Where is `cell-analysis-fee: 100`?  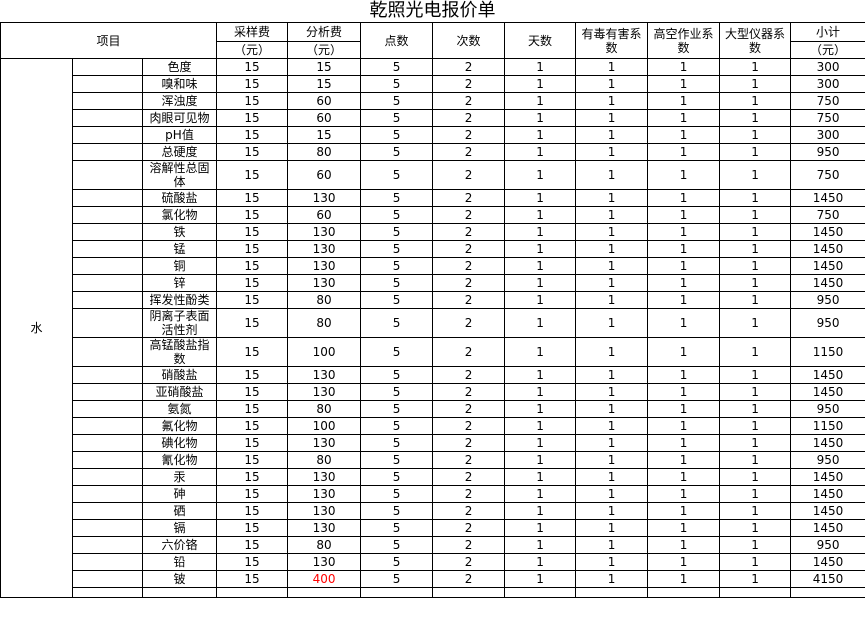 cell-analysis-fee: 100 is located at coordinates (324, 426).